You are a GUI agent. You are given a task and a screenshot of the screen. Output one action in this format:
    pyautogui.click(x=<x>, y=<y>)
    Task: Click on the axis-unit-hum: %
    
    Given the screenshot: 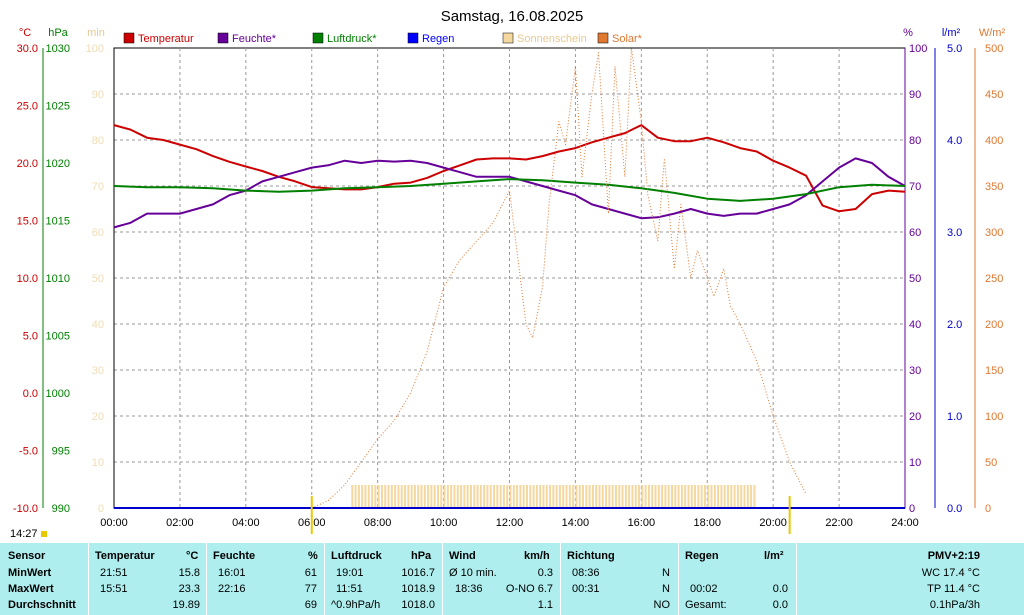 What is the action you would take?
    pyautogui.click(x=908, y=33)
    